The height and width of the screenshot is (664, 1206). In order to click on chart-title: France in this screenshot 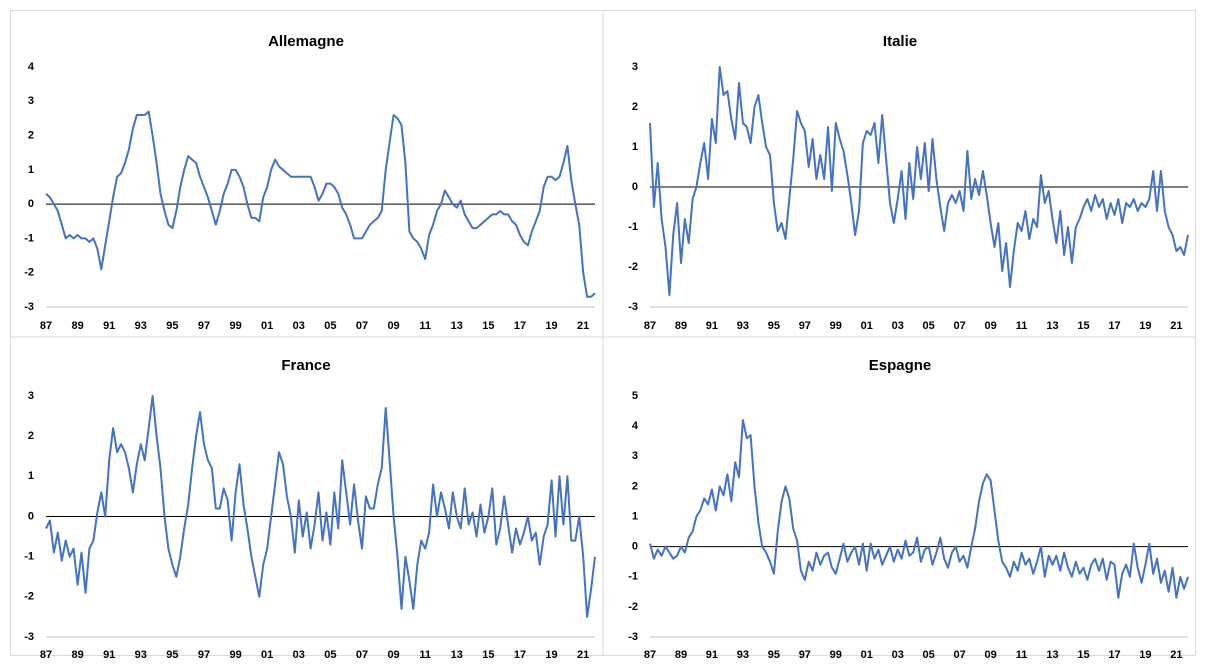, I will do `click(305, 365)`.